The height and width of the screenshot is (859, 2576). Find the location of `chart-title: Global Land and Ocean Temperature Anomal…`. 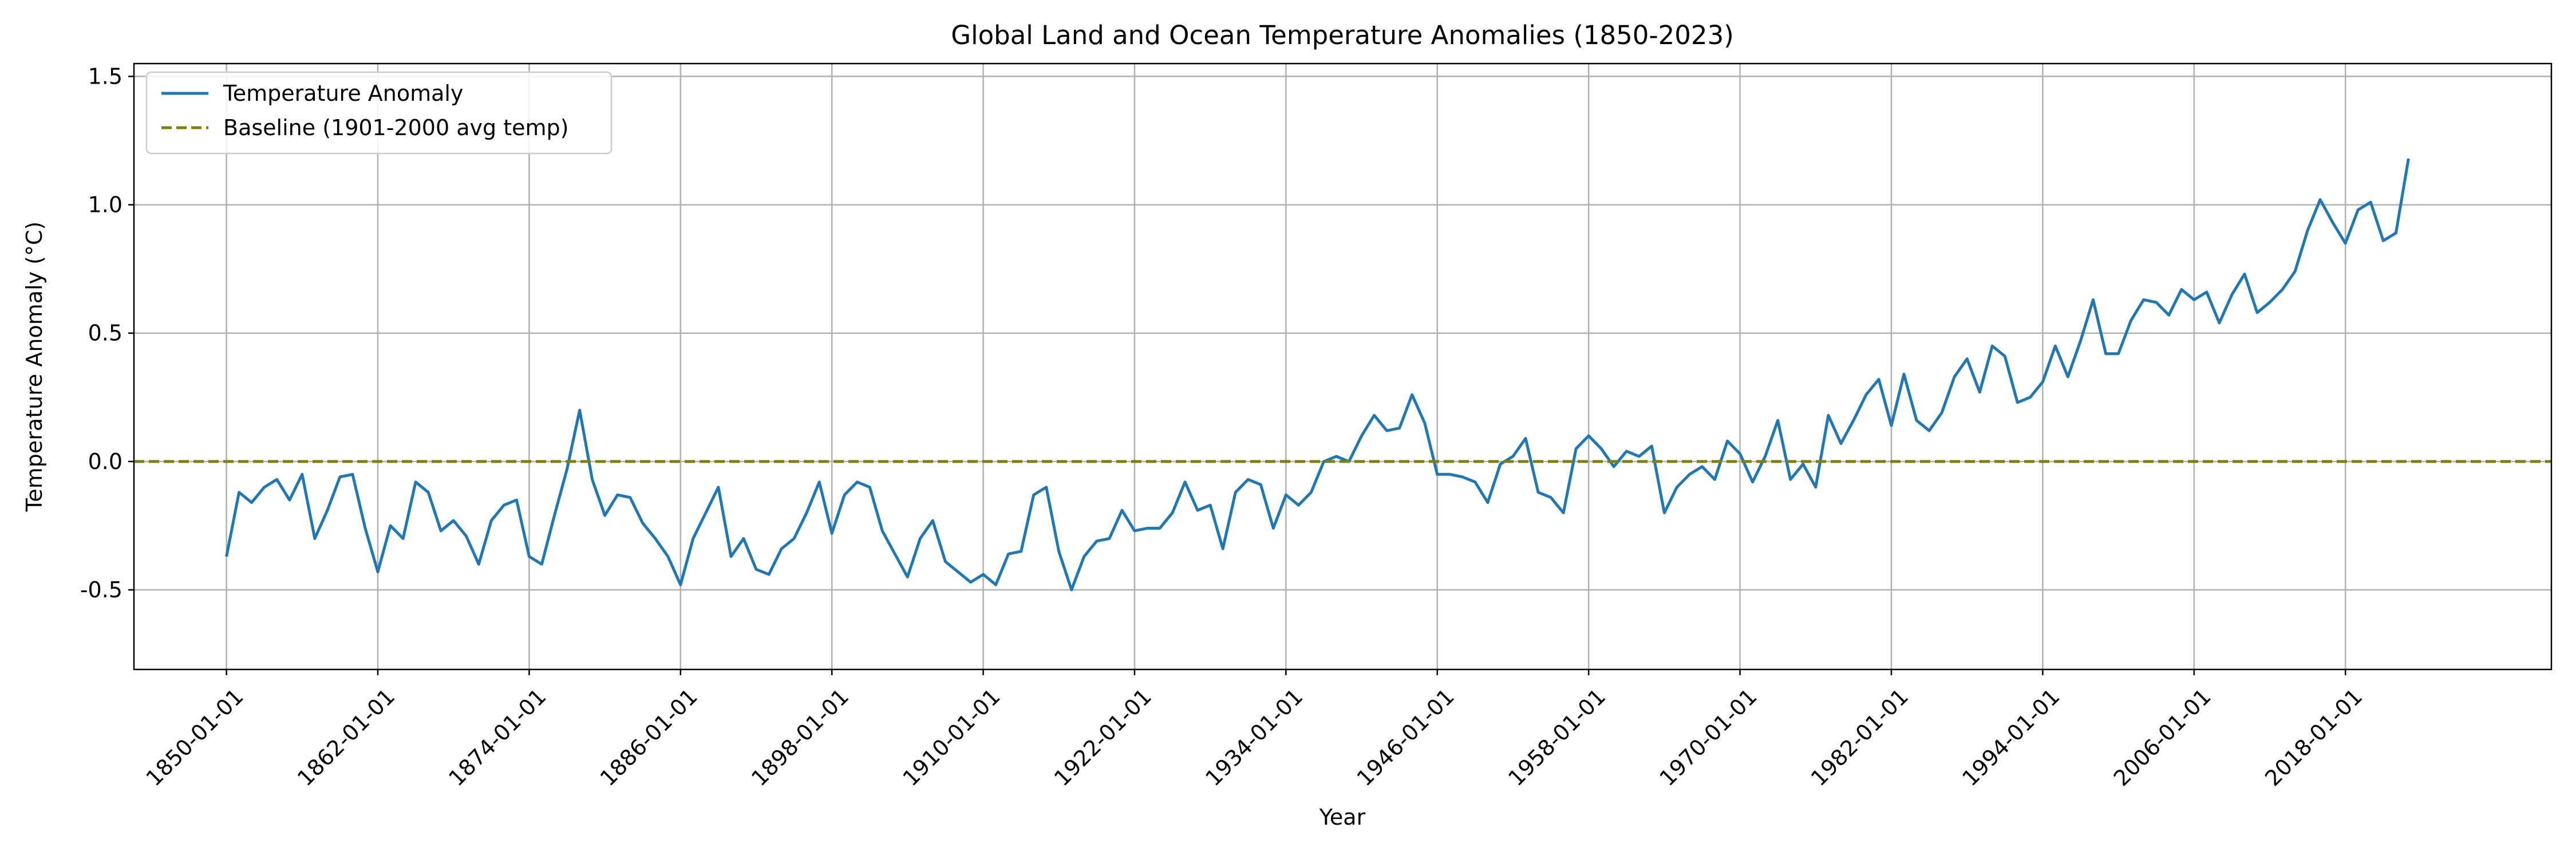

chart-title: Global Land and Ocean Temperature Anomal… is located at coordinates (1342, 35).